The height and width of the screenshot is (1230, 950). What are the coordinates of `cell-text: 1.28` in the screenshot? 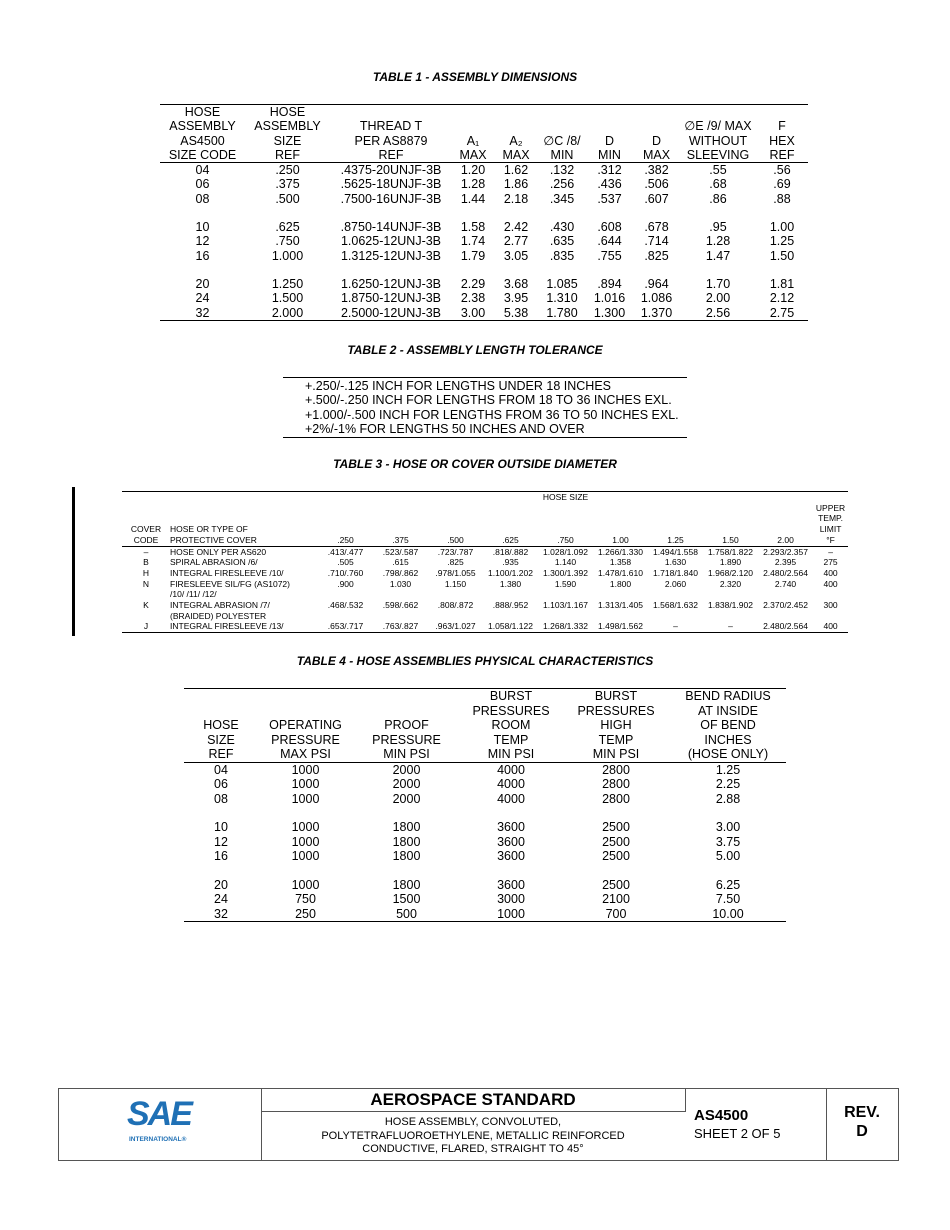 It's located at (473, 184).